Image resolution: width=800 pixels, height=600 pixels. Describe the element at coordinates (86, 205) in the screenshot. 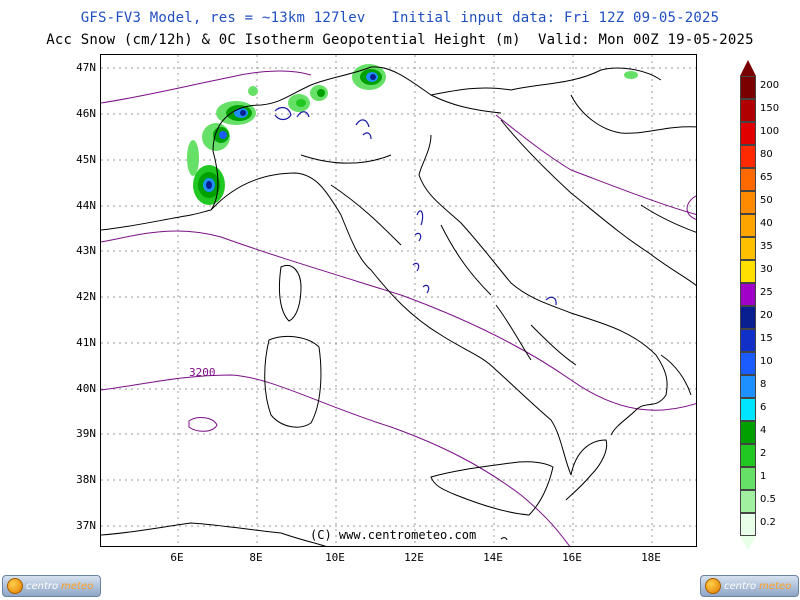

I see `lat-label-44: 44N` at that location.